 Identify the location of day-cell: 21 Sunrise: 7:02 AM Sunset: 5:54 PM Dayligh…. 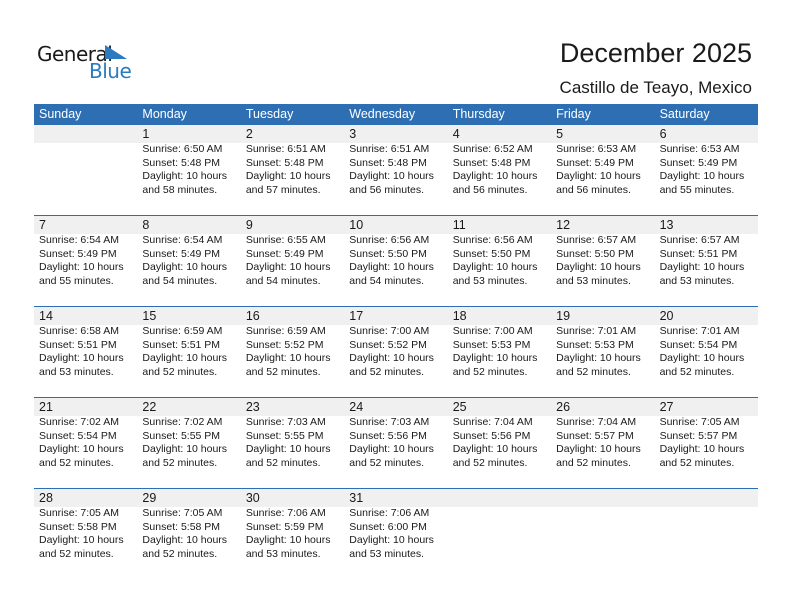
(85, 434).